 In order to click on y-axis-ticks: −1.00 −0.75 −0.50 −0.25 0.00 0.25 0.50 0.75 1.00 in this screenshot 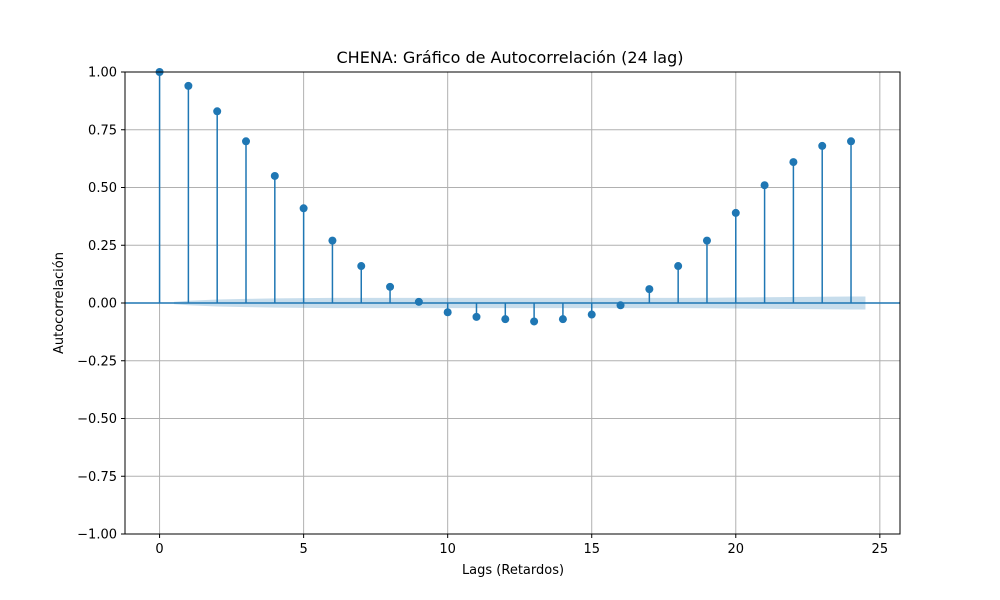, I will do `click(101, 304)`.